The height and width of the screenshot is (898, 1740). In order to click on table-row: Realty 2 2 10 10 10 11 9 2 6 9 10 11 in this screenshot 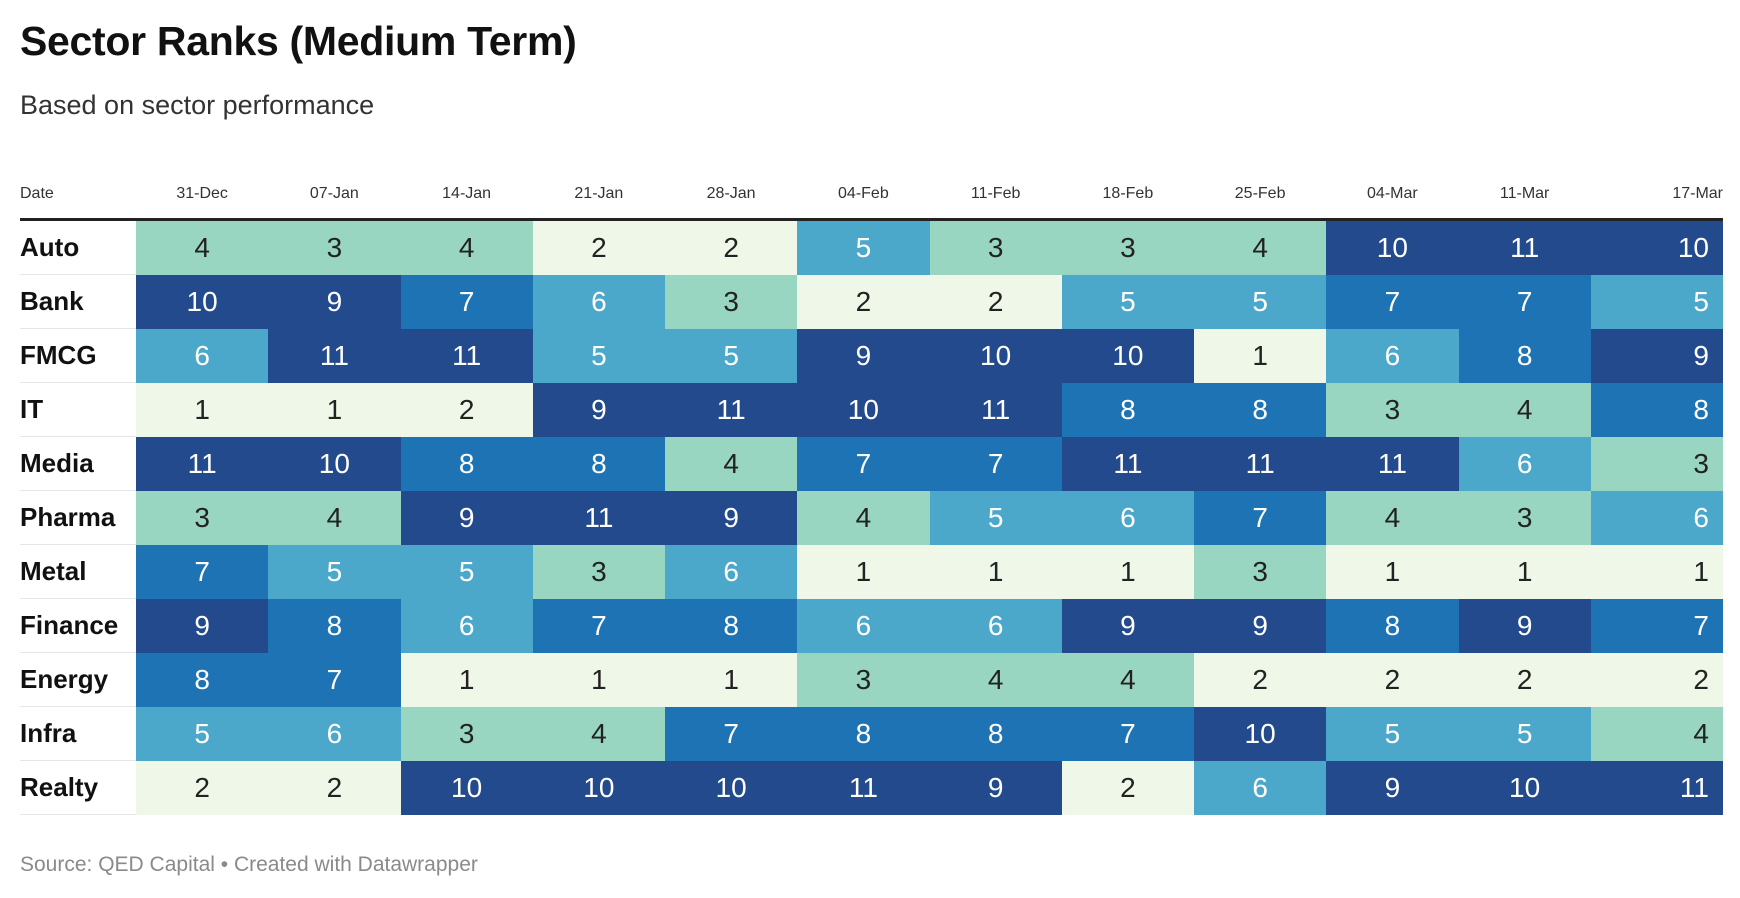, I will do `click(871, 787)`.